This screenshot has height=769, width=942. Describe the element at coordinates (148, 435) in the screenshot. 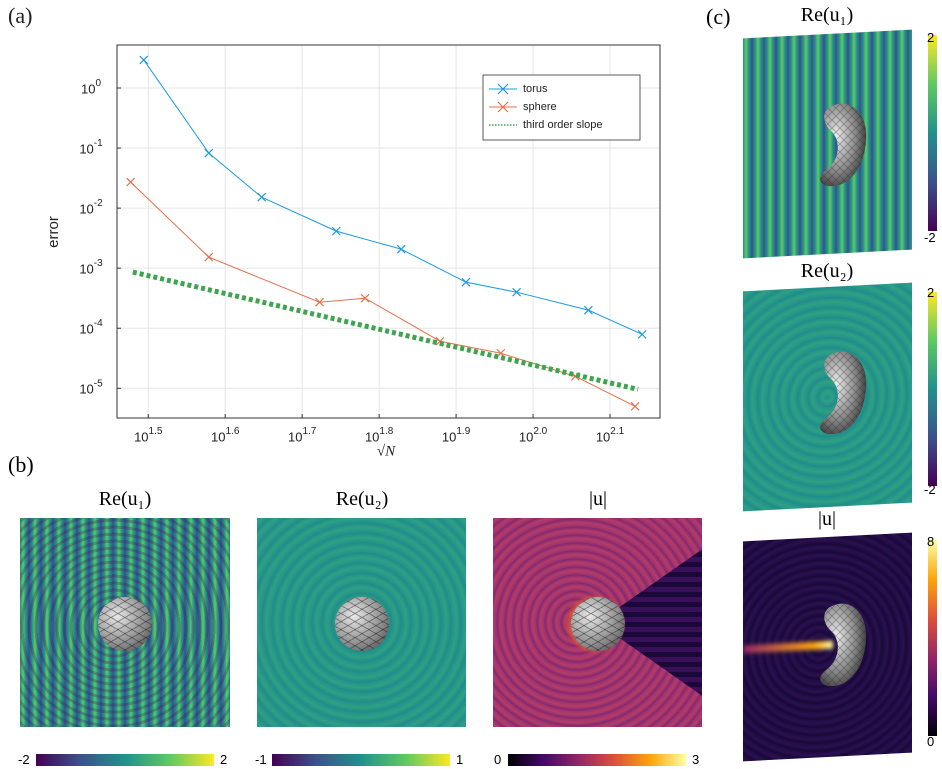

I see `x-tick-label: 101.5` at that location.